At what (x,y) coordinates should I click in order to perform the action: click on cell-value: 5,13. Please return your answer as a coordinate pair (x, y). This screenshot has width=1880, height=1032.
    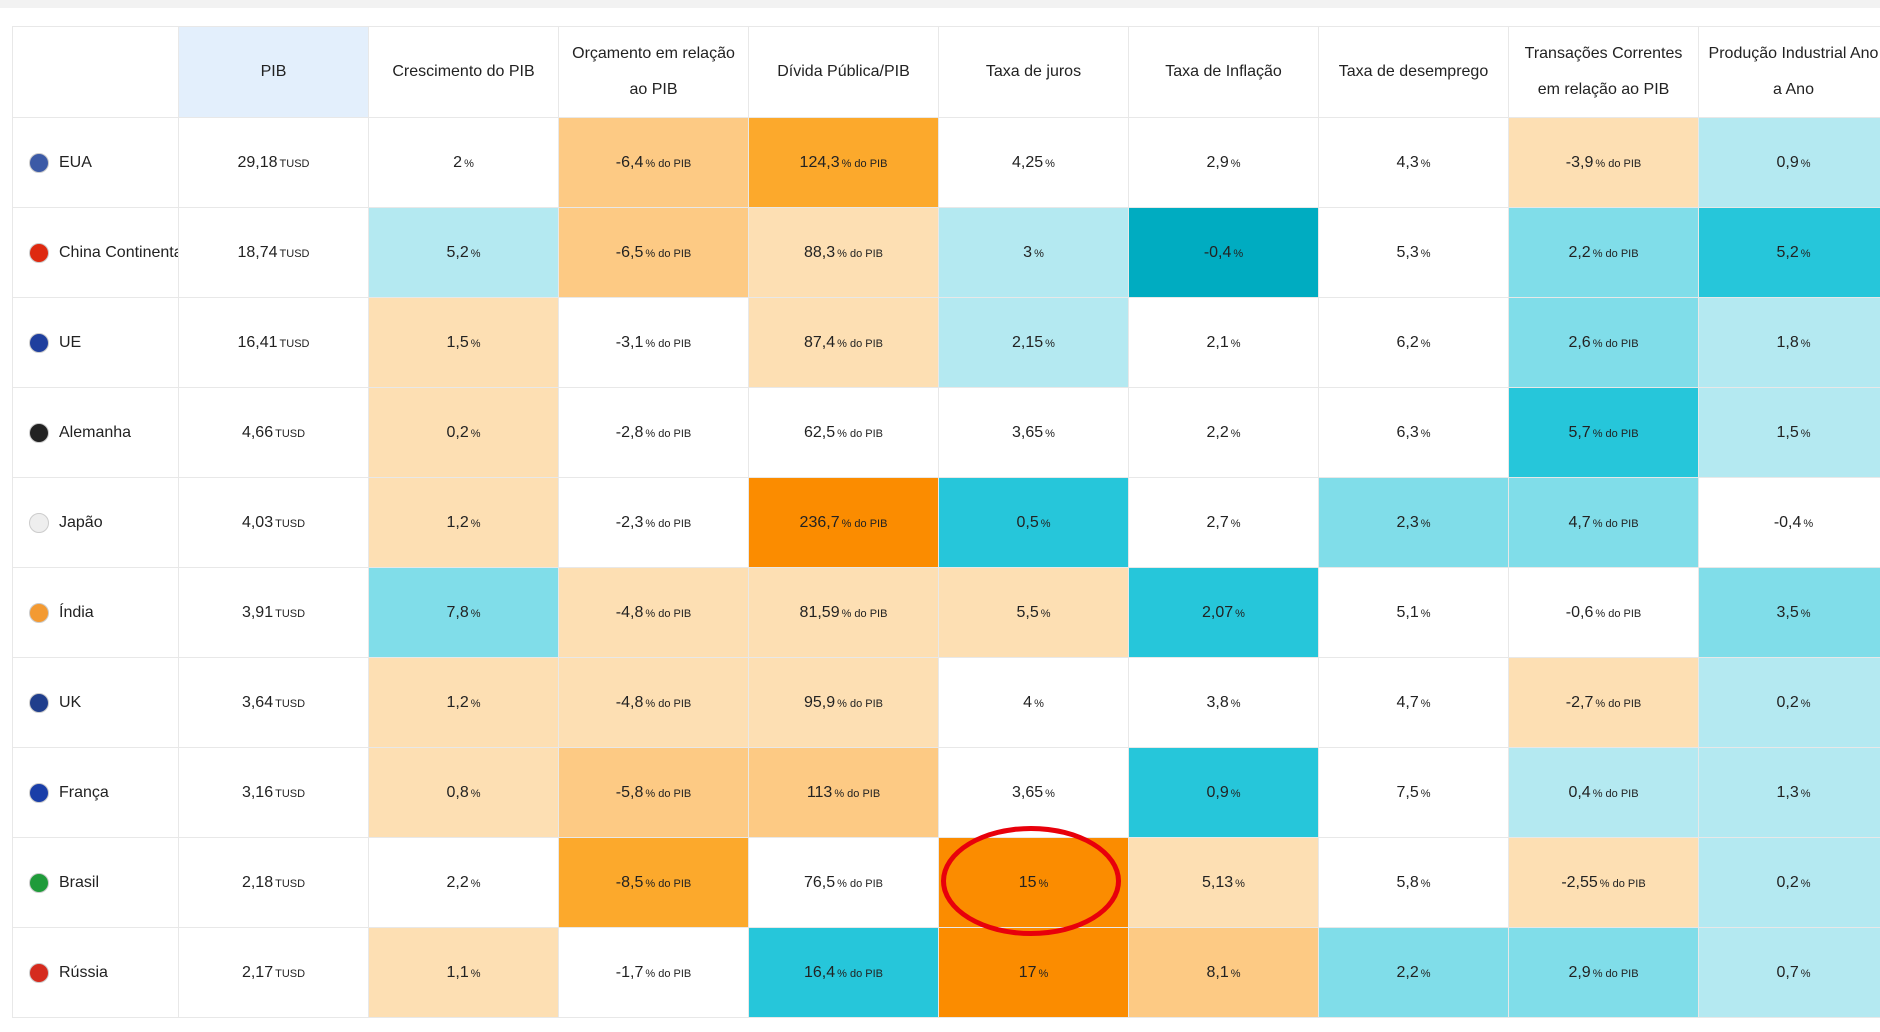
    Looking at the image, I should click on (1218, 882).